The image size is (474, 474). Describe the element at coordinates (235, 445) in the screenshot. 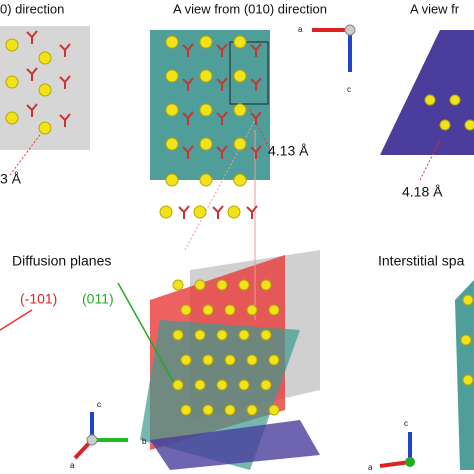

I see `plane` at that location.